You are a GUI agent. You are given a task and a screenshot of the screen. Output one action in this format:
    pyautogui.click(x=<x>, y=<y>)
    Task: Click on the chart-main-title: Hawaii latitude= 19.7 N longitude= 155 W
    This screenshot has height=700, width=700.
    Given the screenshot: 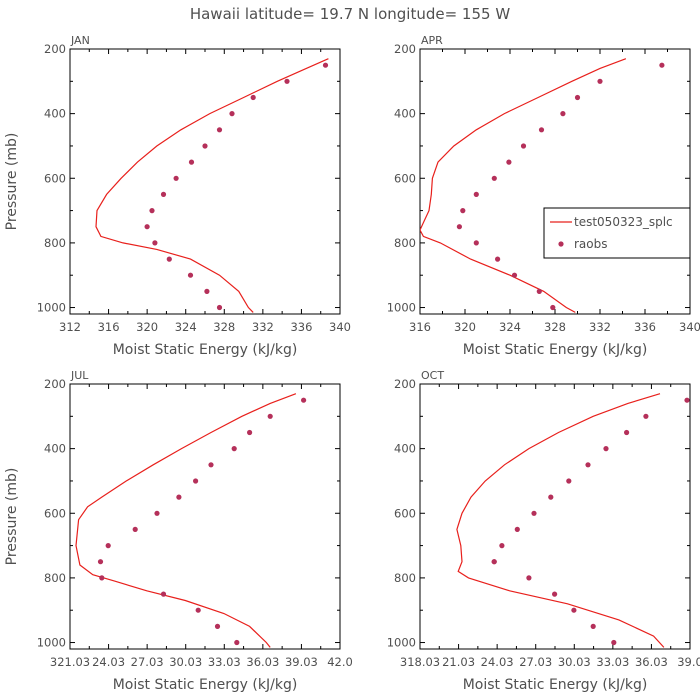 What is the action you would take?
    pyautogui.click(x=350, y=14)
    